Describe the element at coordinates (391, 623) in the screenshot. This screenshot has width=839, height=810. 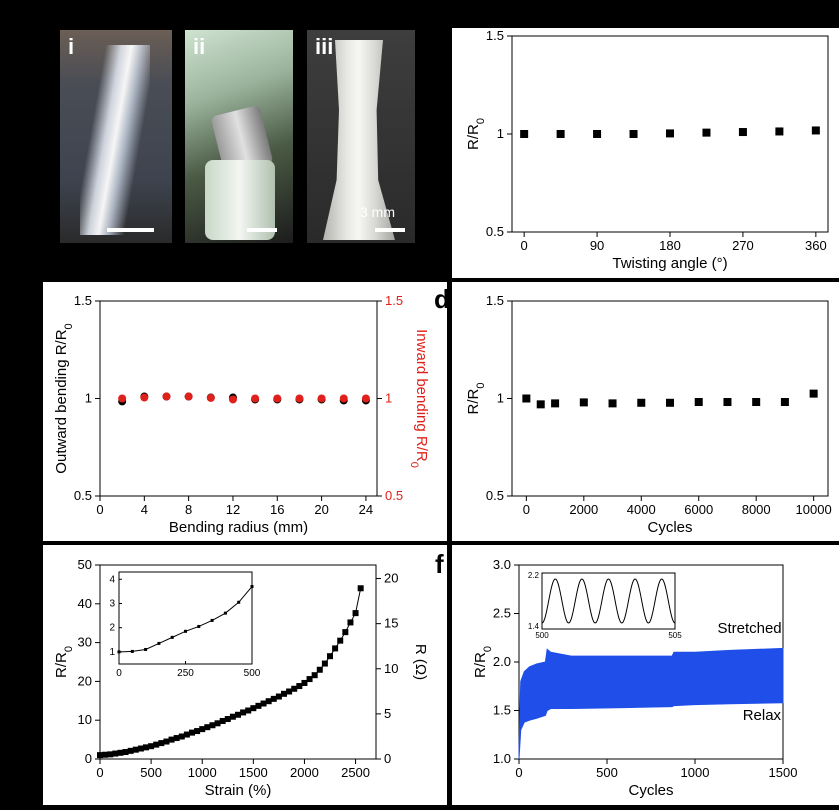
I see `y2-tick-label: 15` at that location.